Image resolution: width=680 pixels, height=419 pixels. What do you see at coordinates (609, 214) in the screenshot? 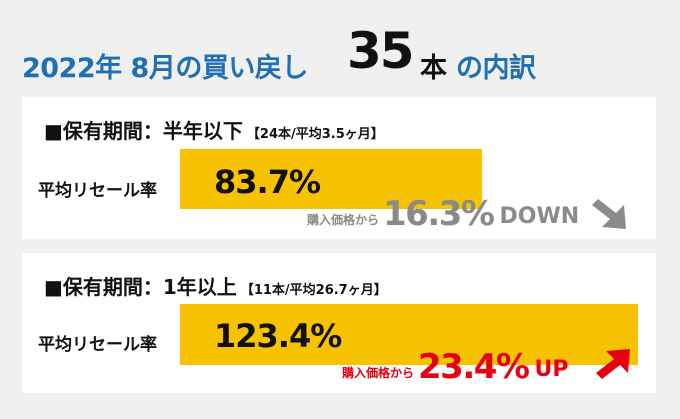
I see `arrow-down-right-icon` at bounding box center [609, 214].